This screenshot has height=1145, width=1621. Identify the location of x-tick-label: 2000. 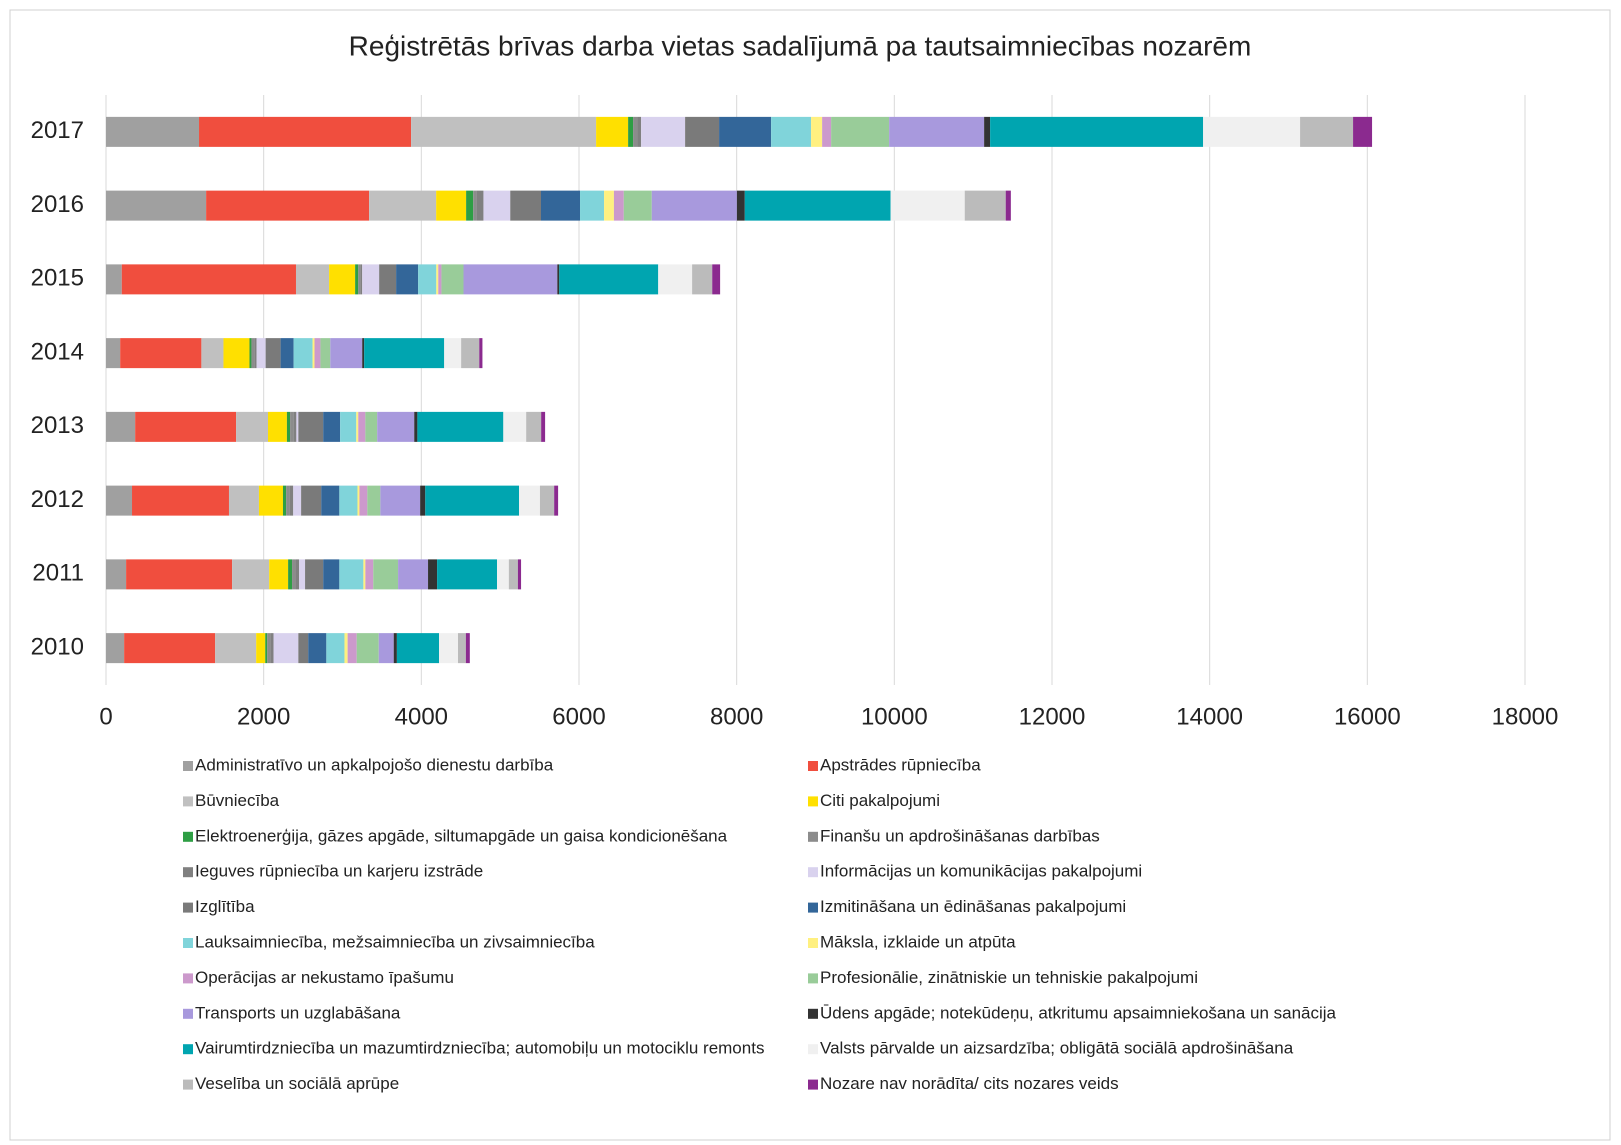
(263, 716).